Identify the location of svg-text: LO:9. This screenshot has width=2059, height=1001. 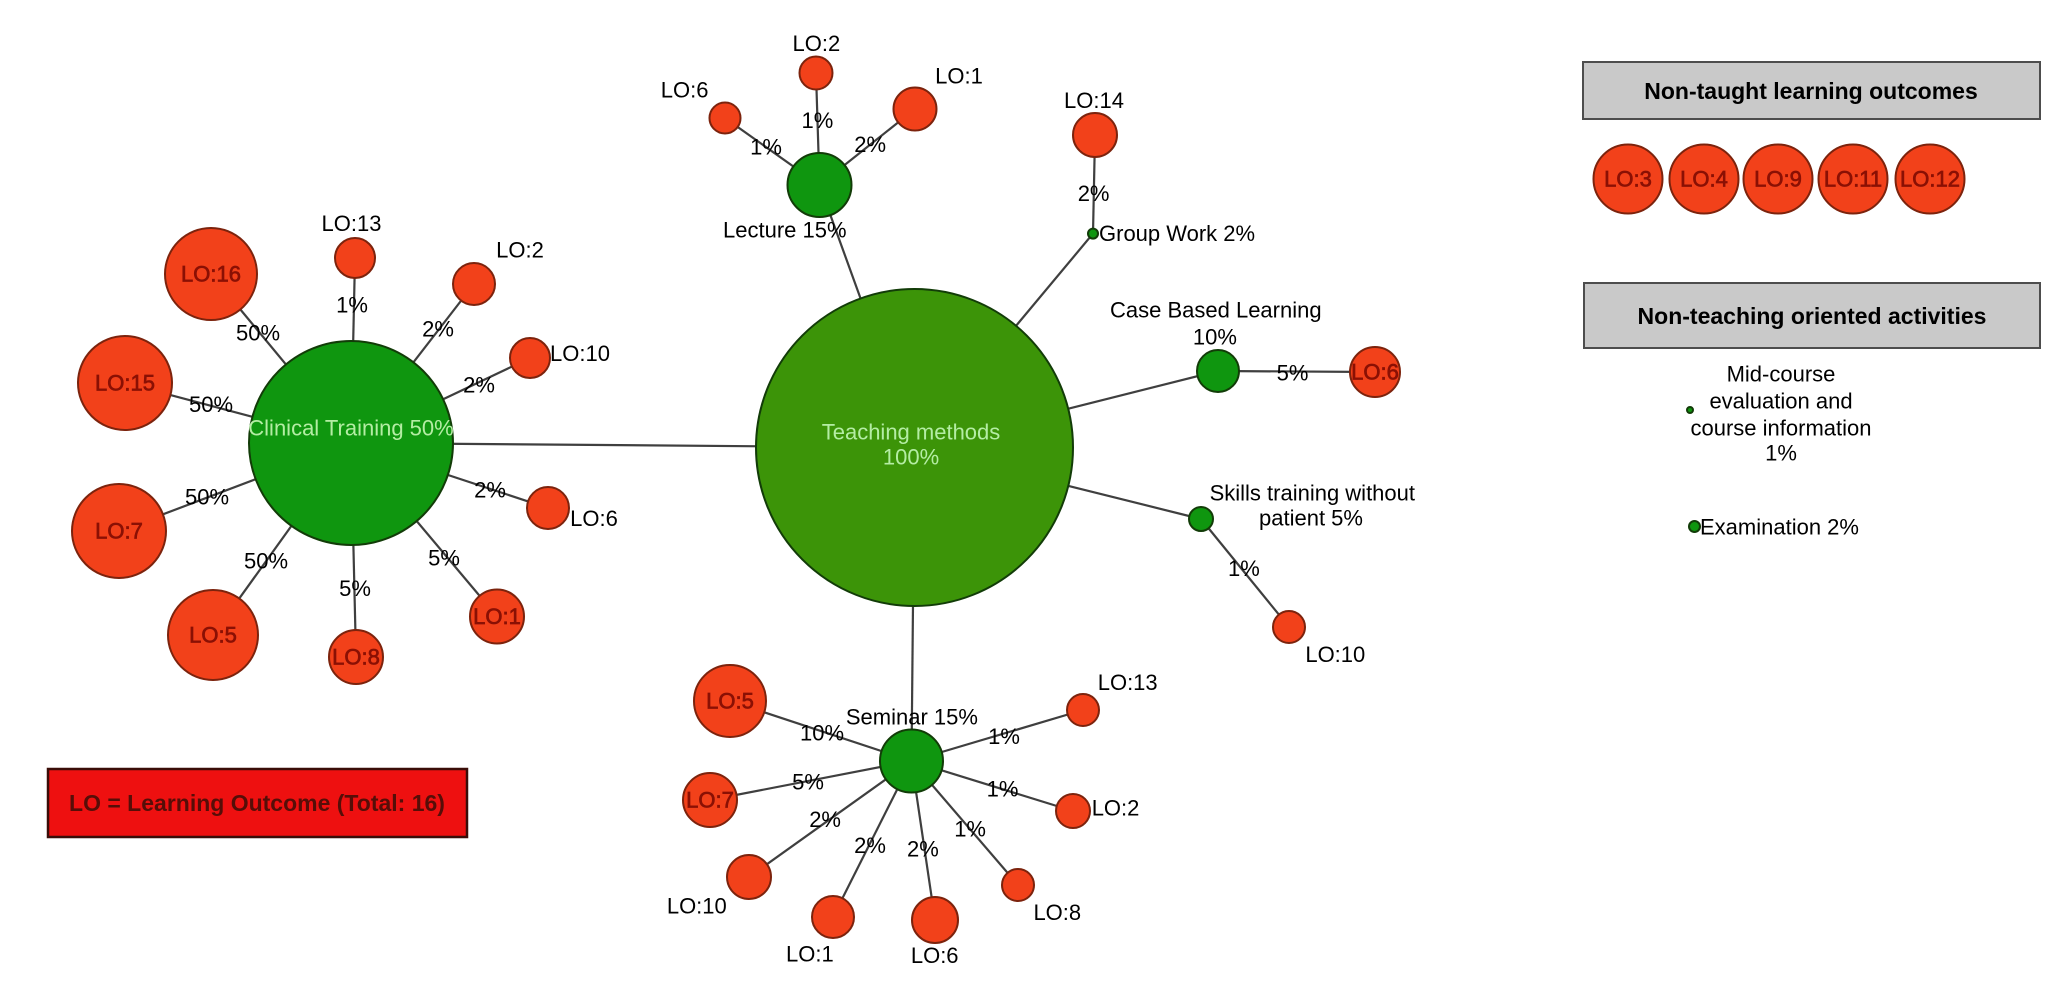
(1778, 179).